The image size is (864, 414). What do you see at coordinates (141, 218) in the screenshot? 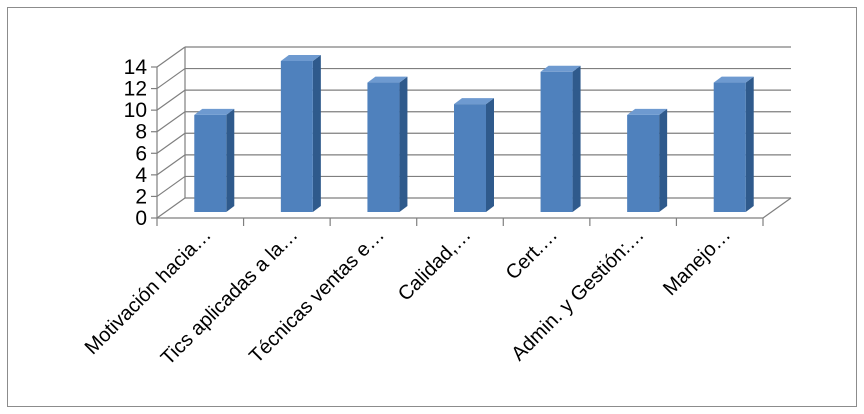
I see `y-tick-label: 0` at bounding box center [141, 218].